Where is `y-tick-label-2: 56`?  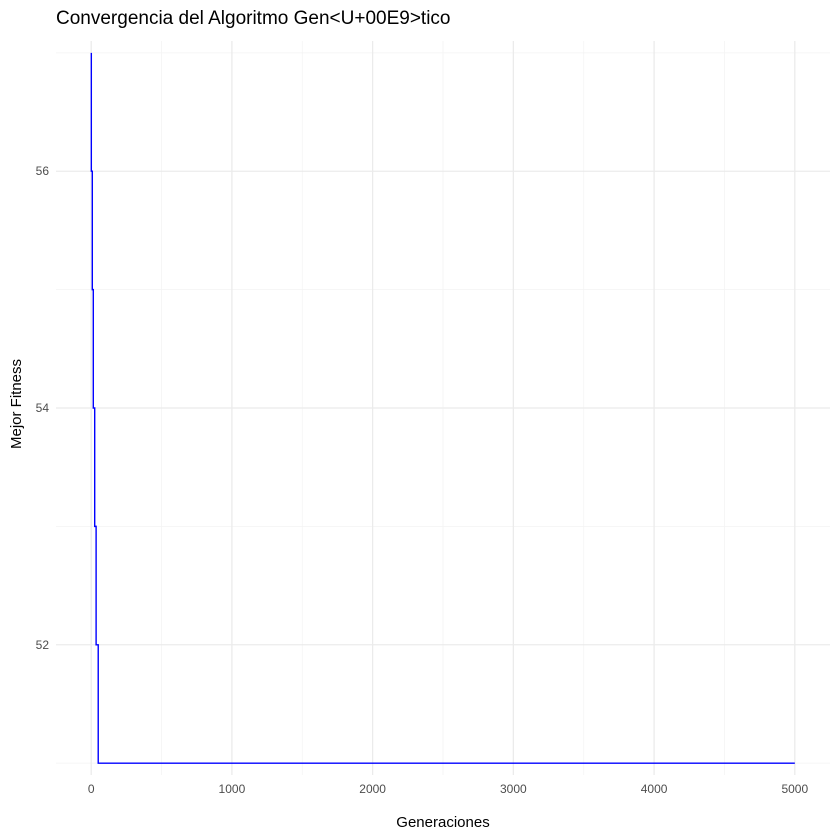 y-tick-label-2: 56 is located at coordinates (43, 171).